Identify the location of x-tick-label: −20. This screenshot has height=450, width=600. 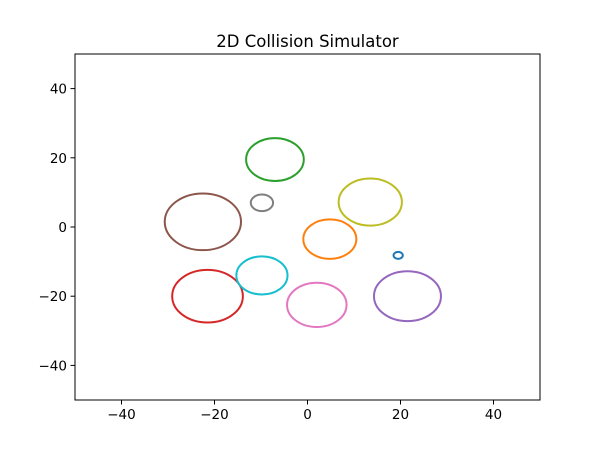
(214, 415).